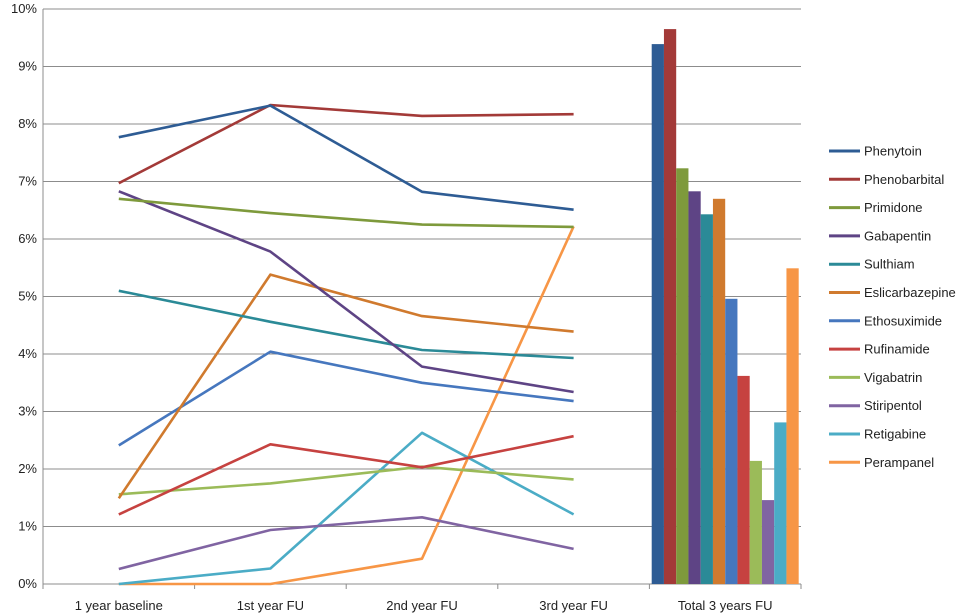 This screenshot has width=965, height=615. I want to click on bar-phenytoin, so click(657, 314).